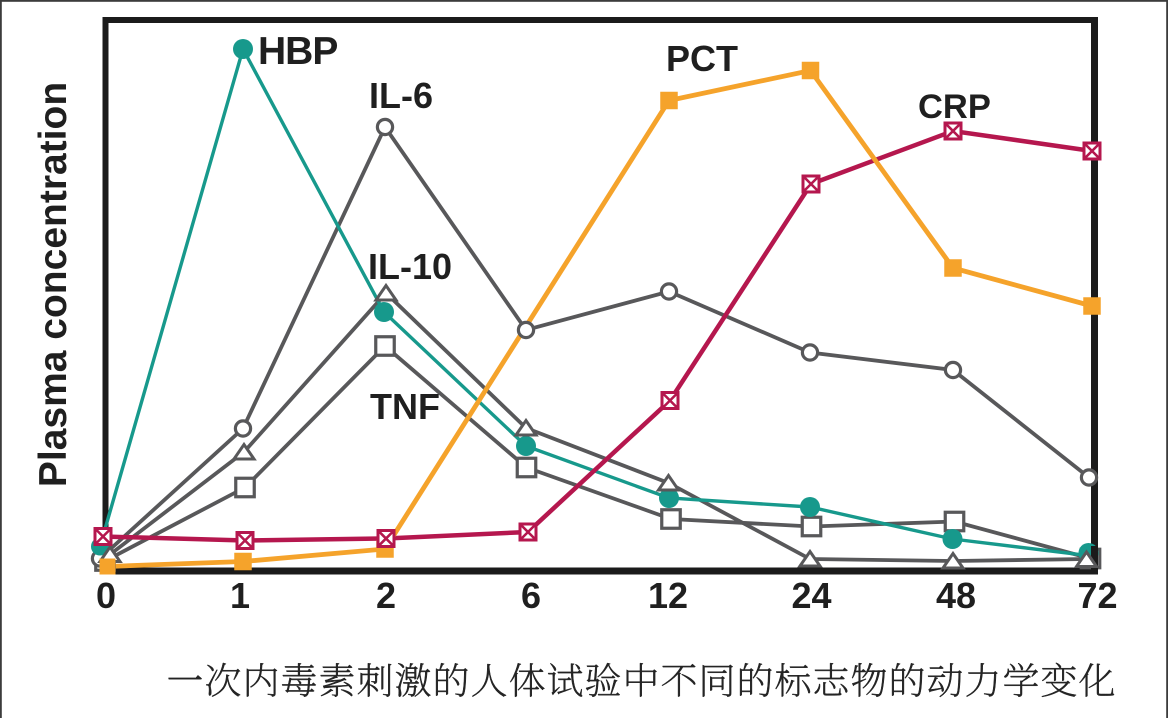 This screenshot has height=718, width=1168. Describe the element at coordinates (668, 595) in the screenshot. I see `svg-text: 12` at that location.